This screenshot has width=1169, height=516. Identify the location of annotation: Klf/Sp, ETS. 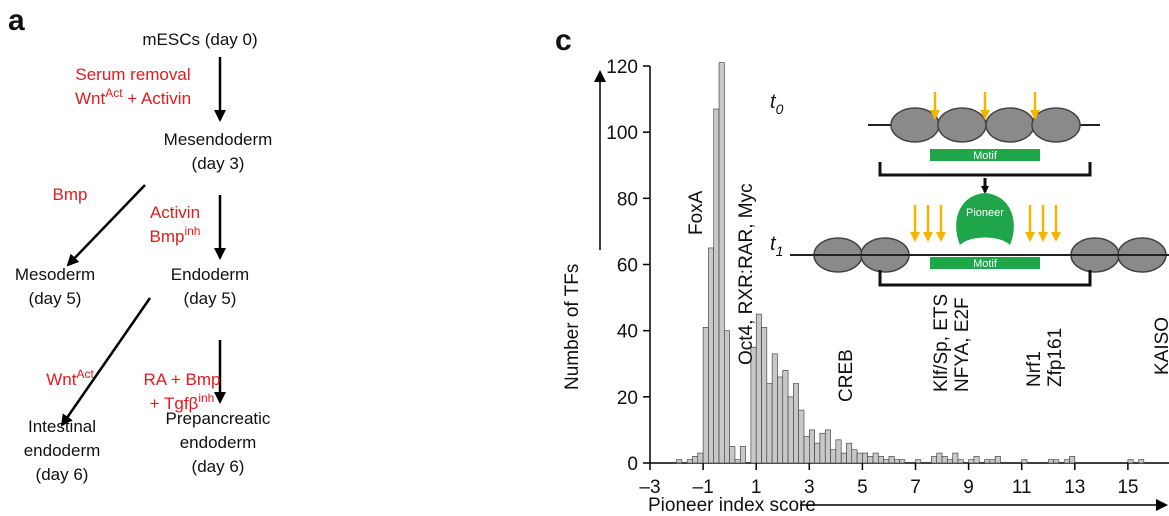
(941, 343).